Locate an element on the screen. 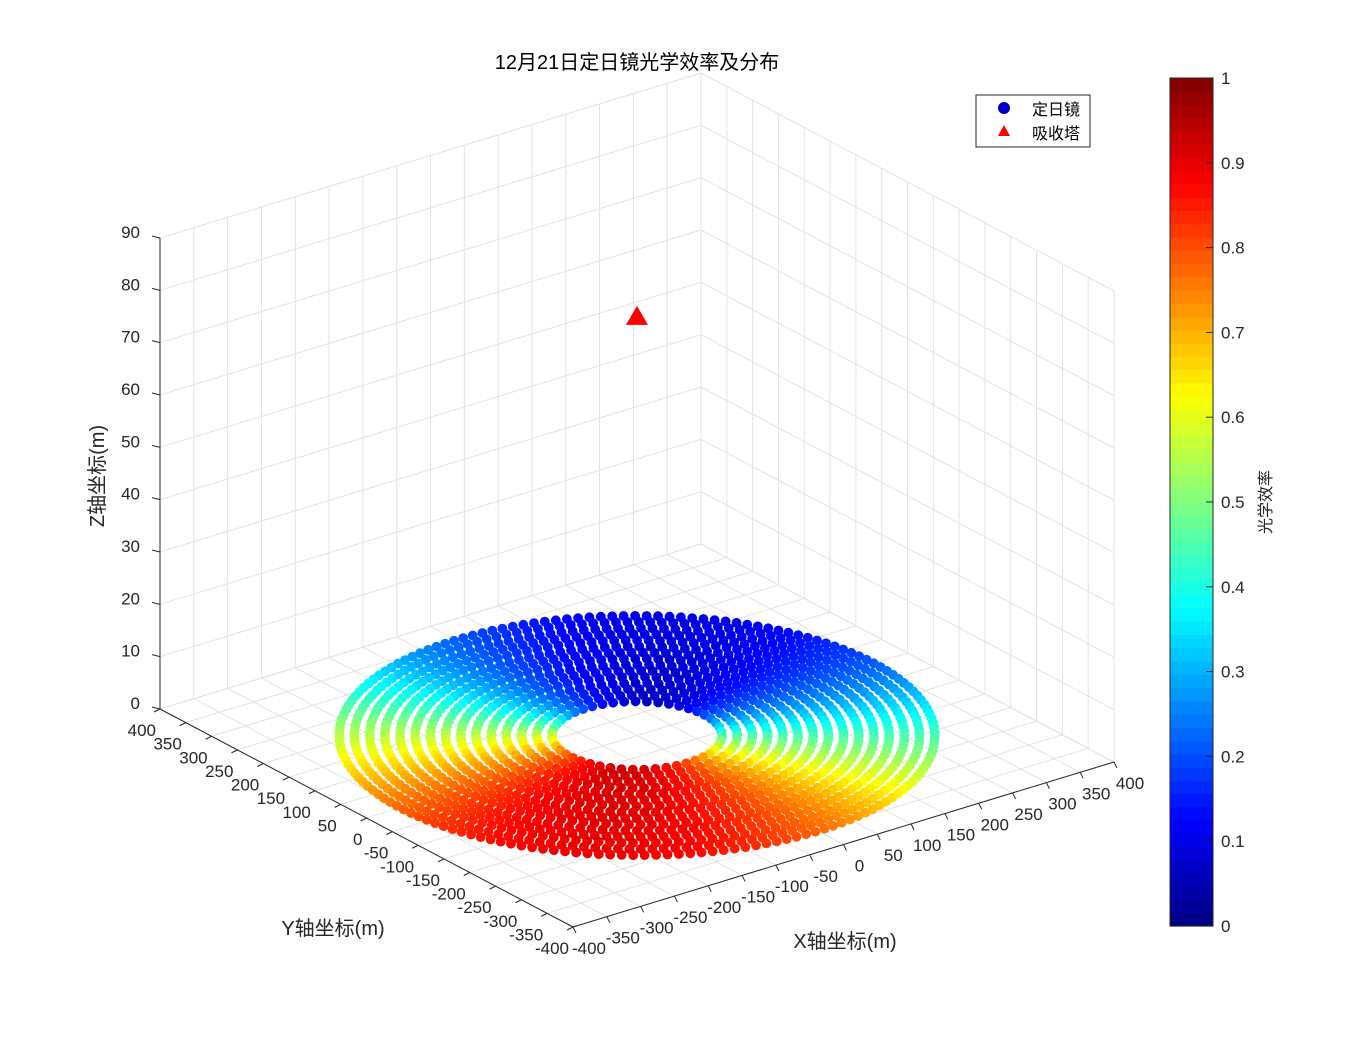  legend-heliostat-marker is located at coordinates (1004, 108).